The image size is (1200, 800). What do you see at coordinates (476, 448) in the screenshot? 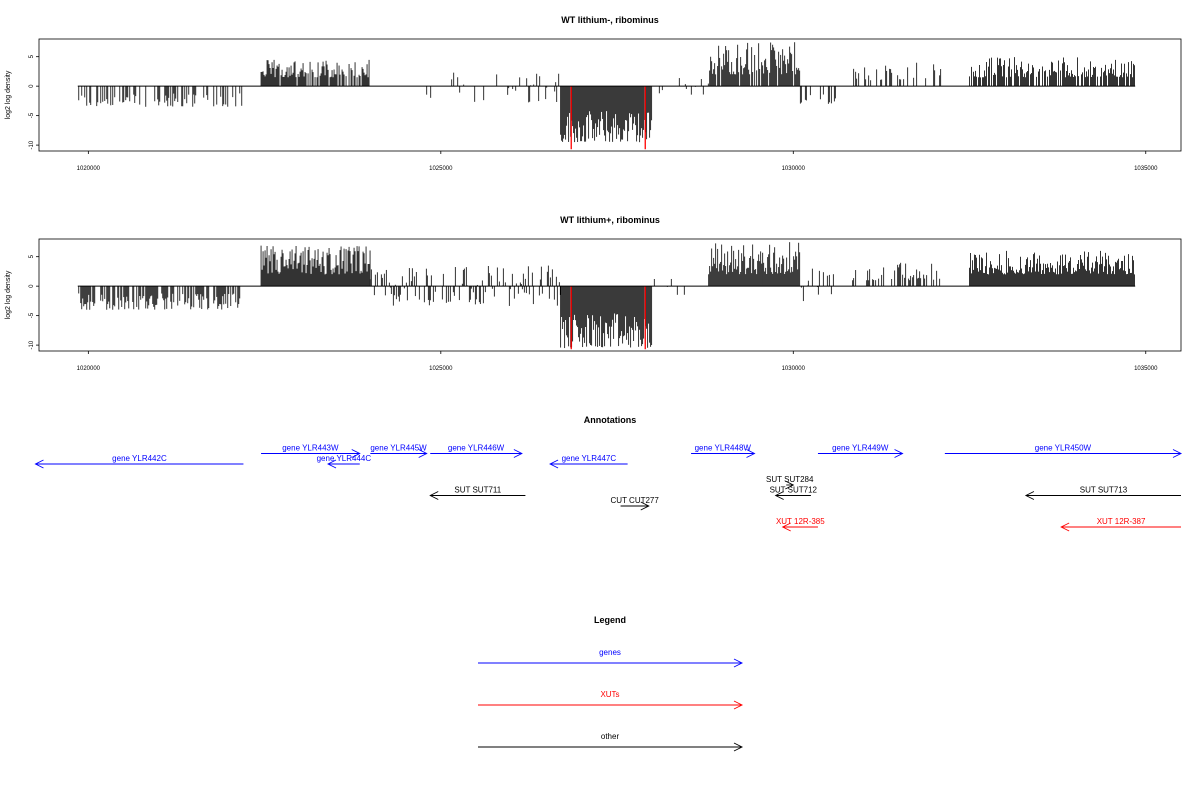
I see `feature-label: gene YLR446W` at bounding box center [476, 448].